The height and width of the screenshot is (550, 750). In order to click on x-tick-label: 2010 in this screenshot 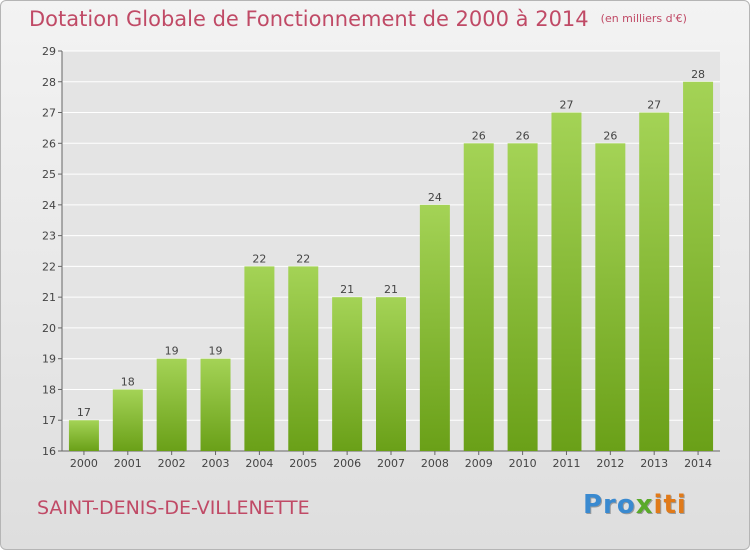, I will do `click(523, 463)`.